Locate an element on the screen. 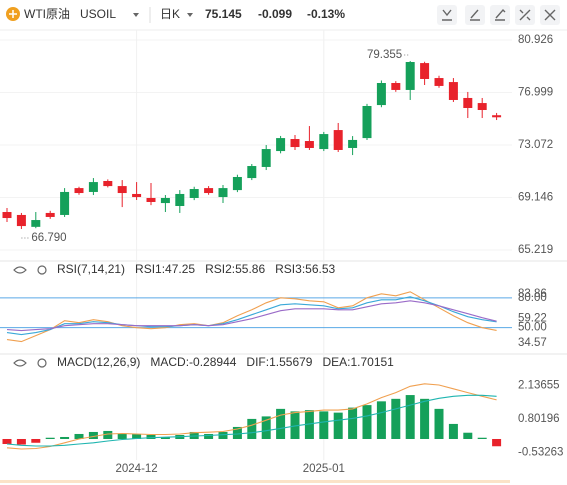 This screenshot has height=485, width=567. reference-label: 80.00 is located at coordinates (532, 298).